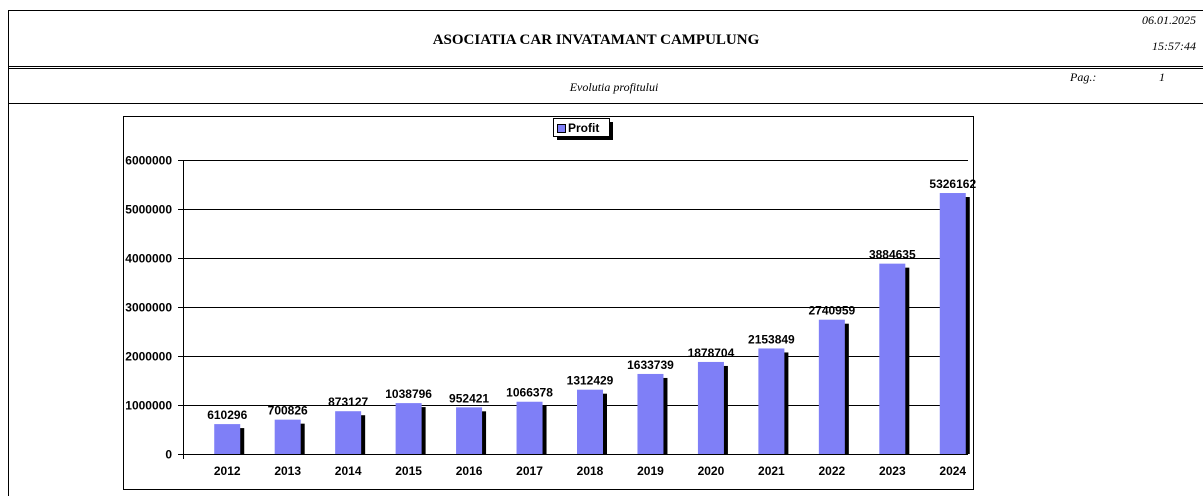 The height and width of the screenshot is (496, 1203). I want to click on x-tick-label: 2019, so click(650, 471).